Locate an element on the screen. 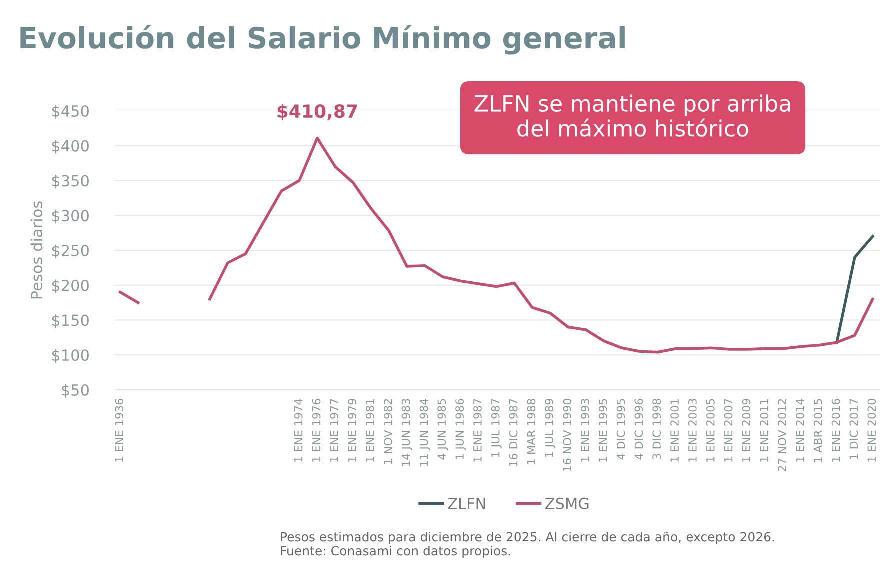 This screenshot has width=880, height=570. x-tick-label: 1 ENE 2016 is located at coordinates (836, 430).